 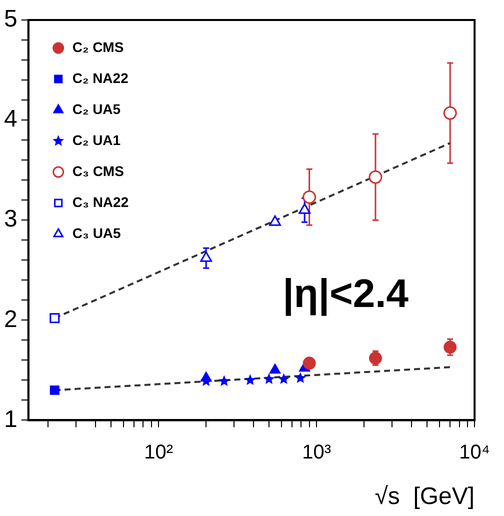 What do you see at coordinates (159, 453) in the screenshot?
I see `x-tick-label: 10²` at bounding box center [159, 453].